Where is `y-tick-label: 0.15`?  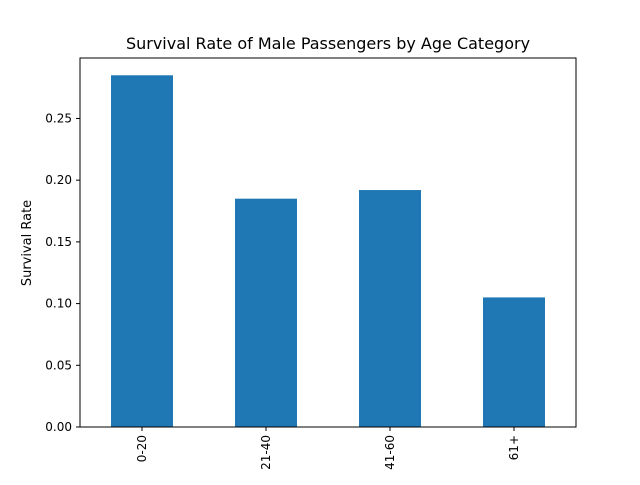 y-tick-label: 0.15 is located at coordinates (58, 242).